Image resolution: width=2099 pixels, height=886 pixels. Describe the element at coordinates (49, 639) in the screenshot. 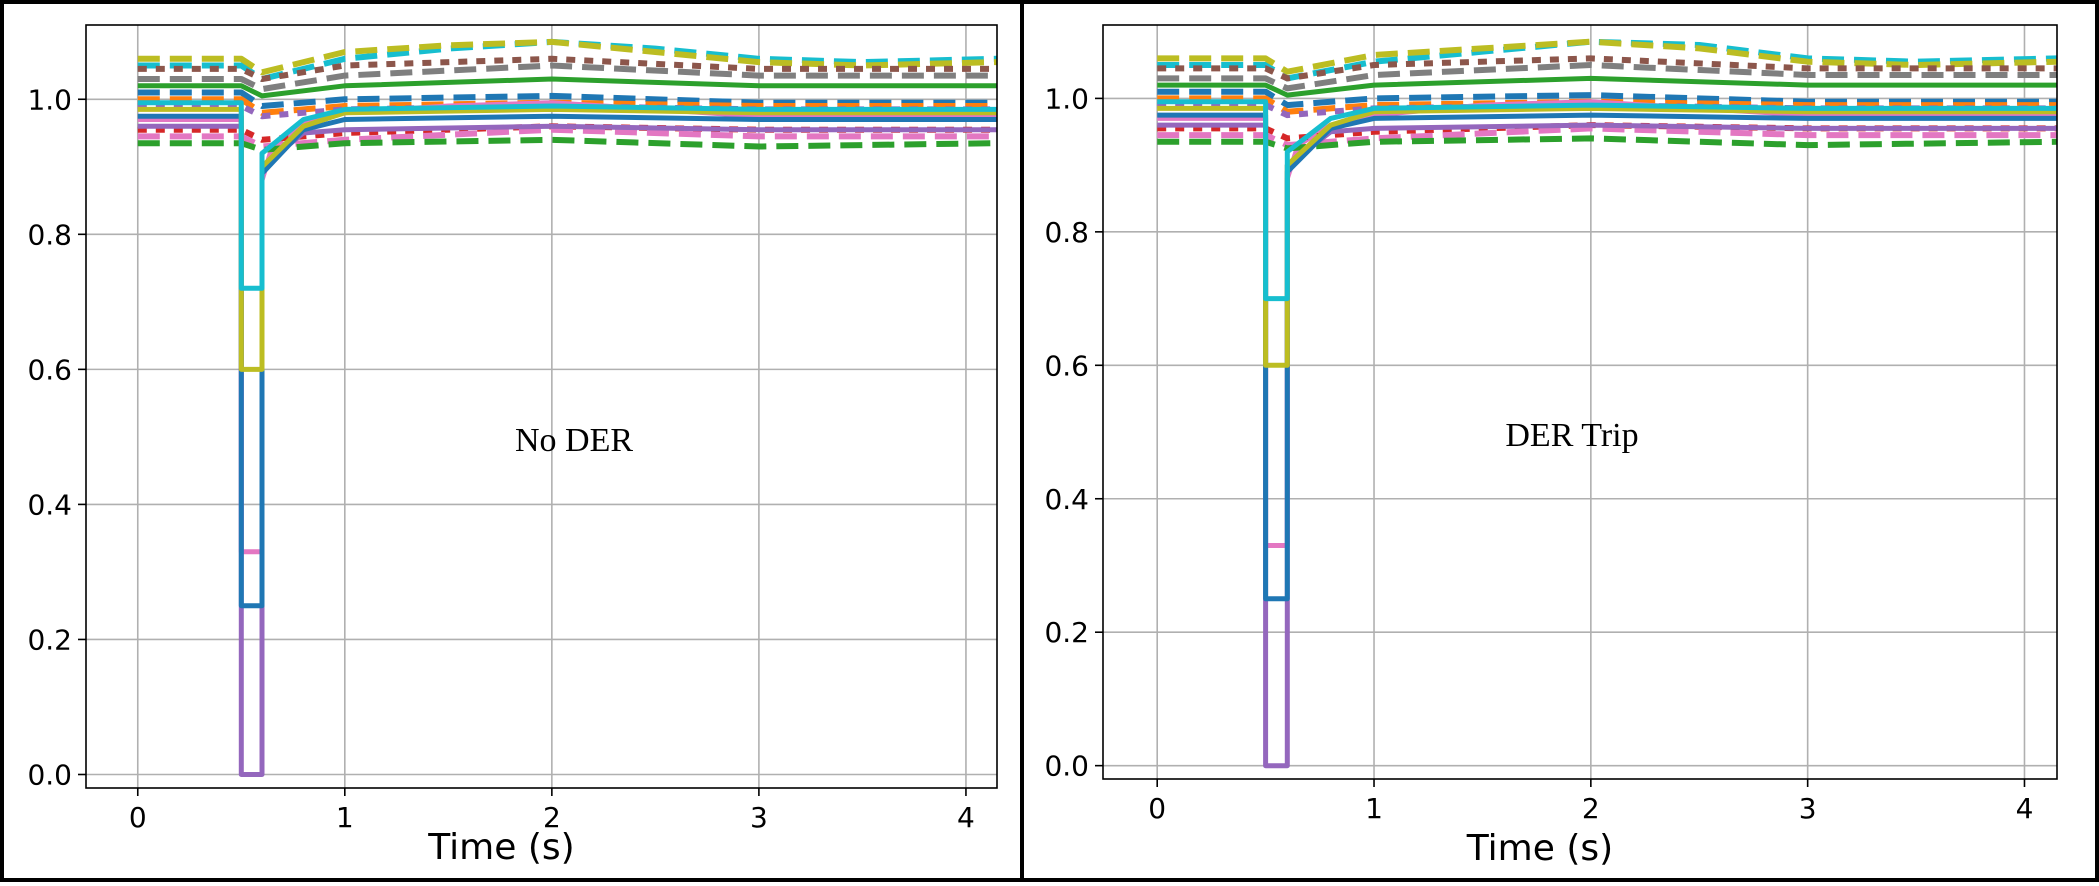

I see `chart-0-ytick-label-1: 0.2` at that location.